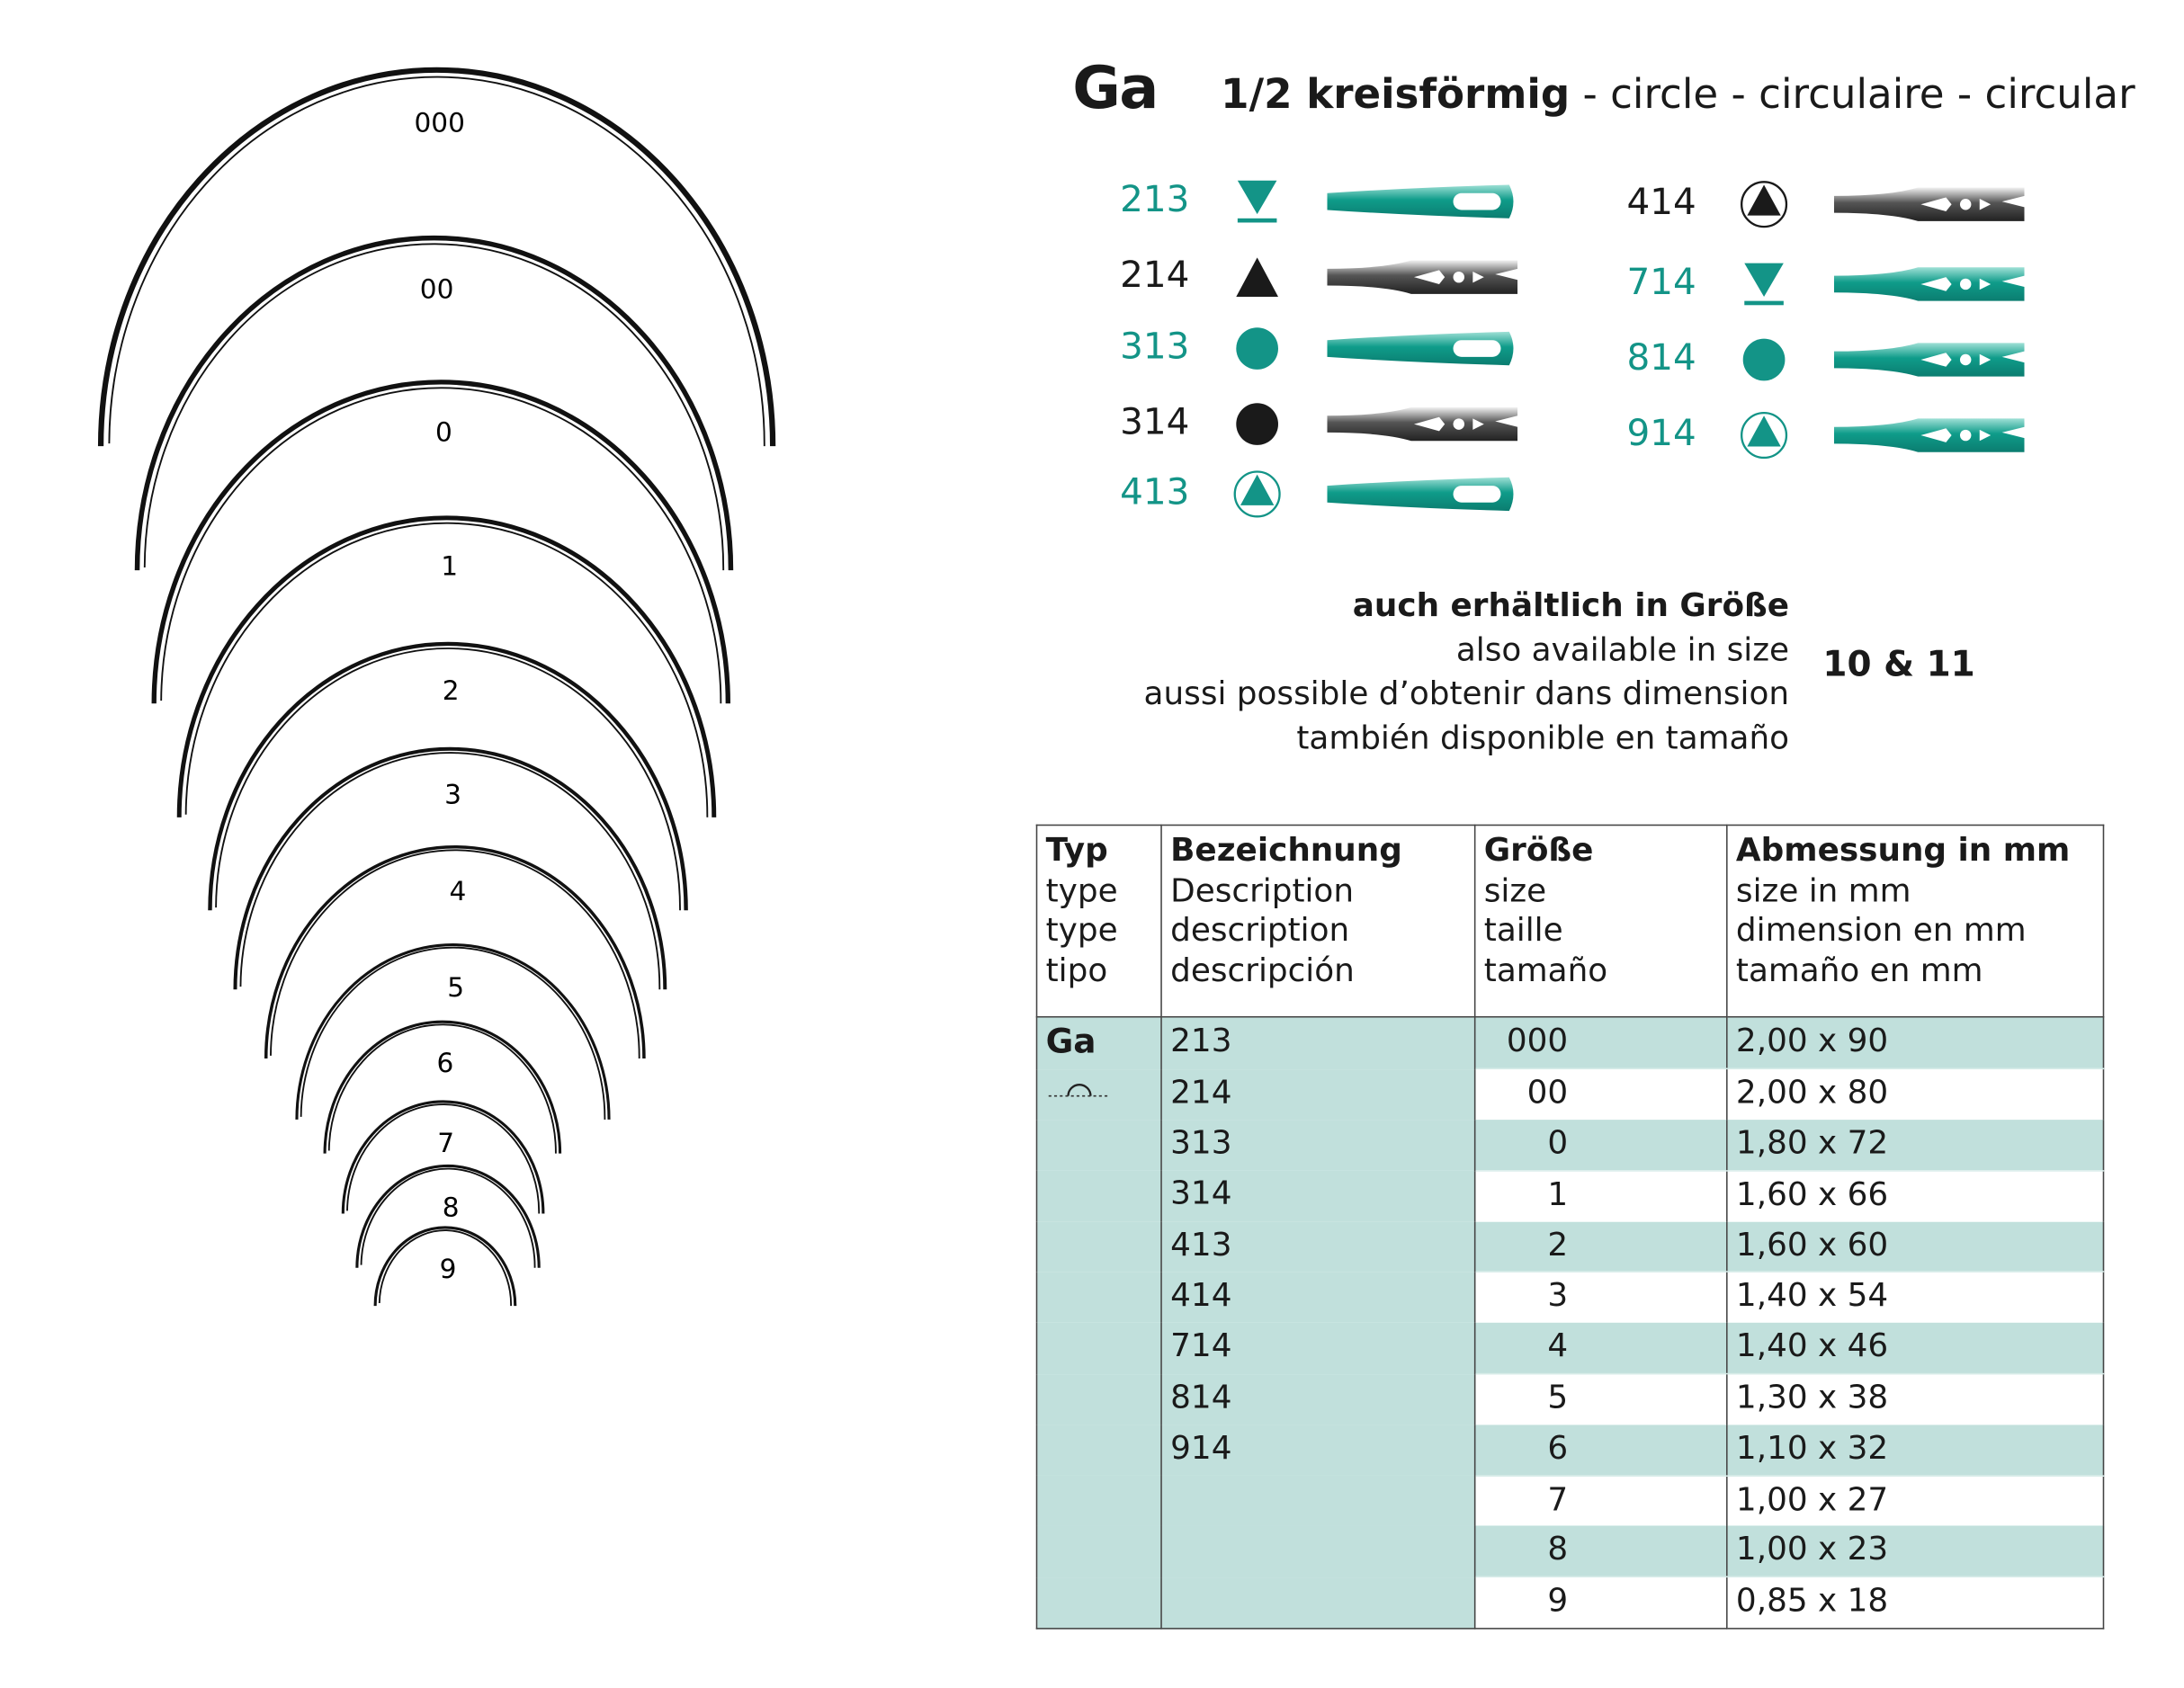 The width and height of the screenshot is (2184, 1688). What do you see at coordinates (1601, 1501) in the screenshot?
I see `size-cell: 7` at bounding box center [1601, 1501].